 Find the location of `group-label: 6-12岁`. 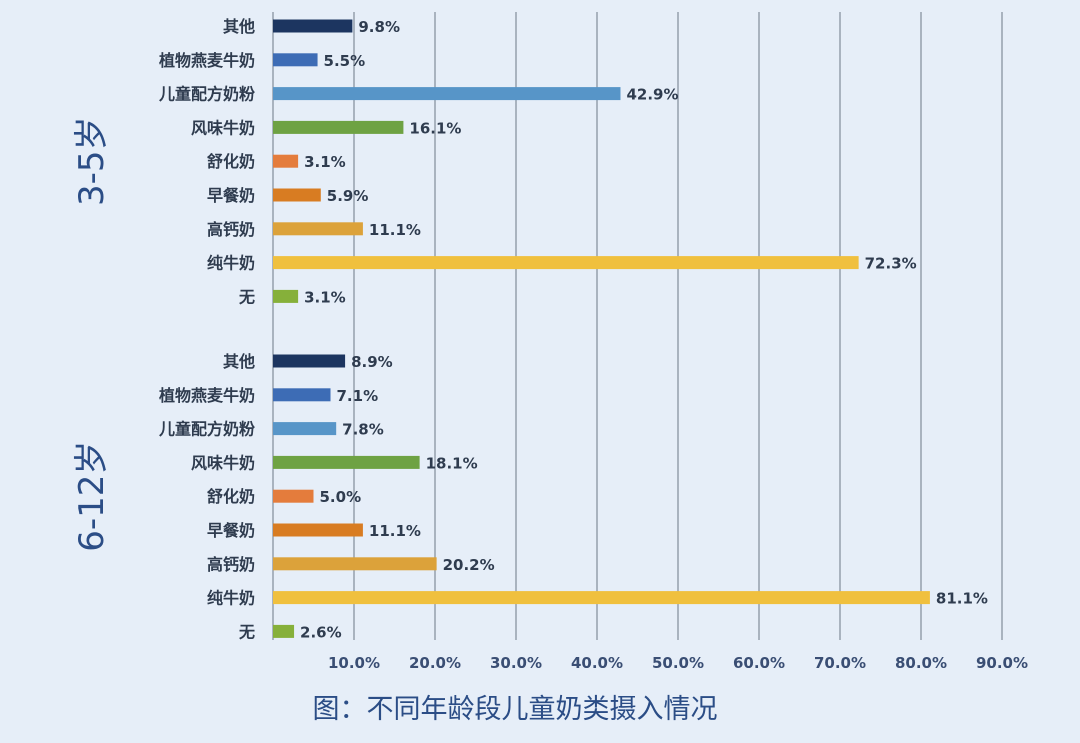

group-label: 6-12岁 is located at coordinates (92, 496).